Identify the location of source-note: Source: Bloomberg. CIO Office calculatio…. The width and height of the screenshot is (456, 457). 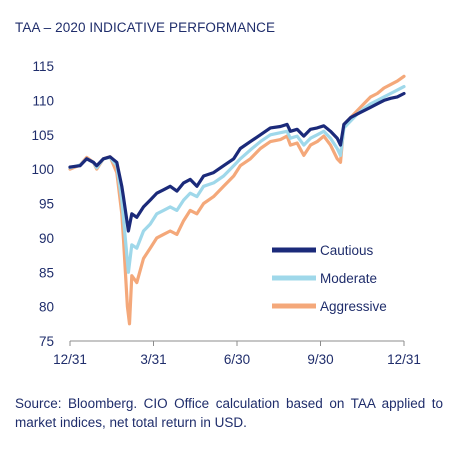
(229, 413).